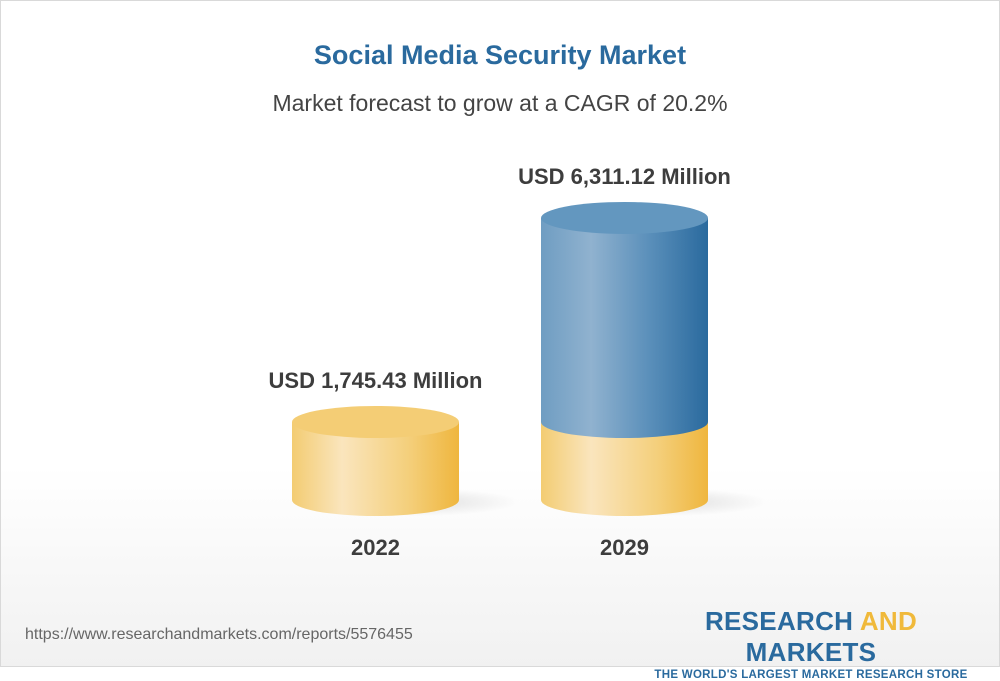  What do you see at coordinates (500, 55) in the screenshot?
I see `chart-title: Social Media Security Market` at bounding box center [500, 55].